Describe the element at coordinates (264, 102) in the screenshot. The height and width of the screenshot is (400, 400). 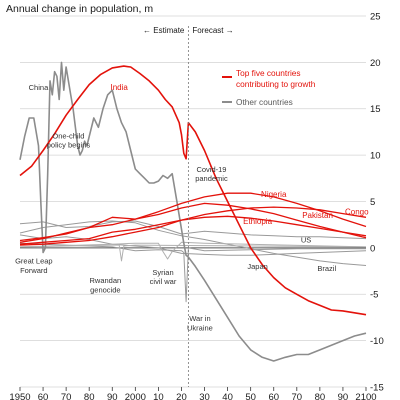
I see `legend-label-other: Other countries` at that location.